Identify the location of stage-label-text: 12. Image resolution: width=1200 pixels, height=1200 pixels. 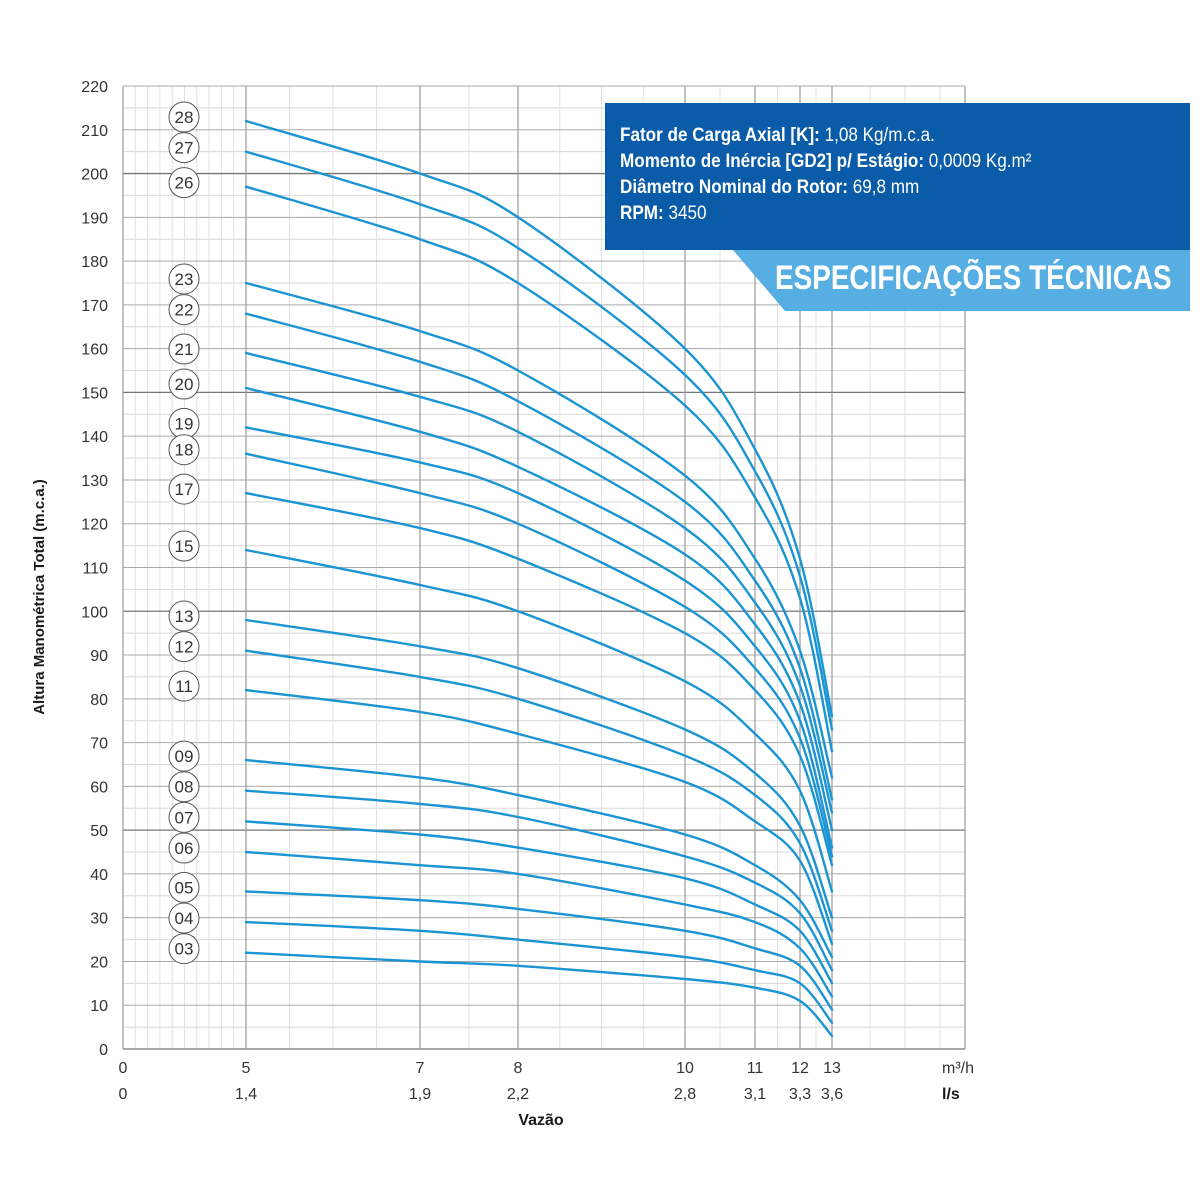
(184, 647).